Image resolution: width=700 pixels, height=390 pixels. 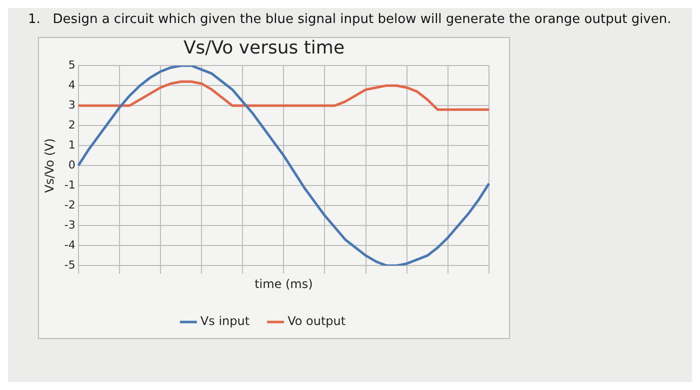 What do you see at coordinates (70, 225) in the screenshot?
I see `y-tick-label: -3` at bounding box center [70, 225].